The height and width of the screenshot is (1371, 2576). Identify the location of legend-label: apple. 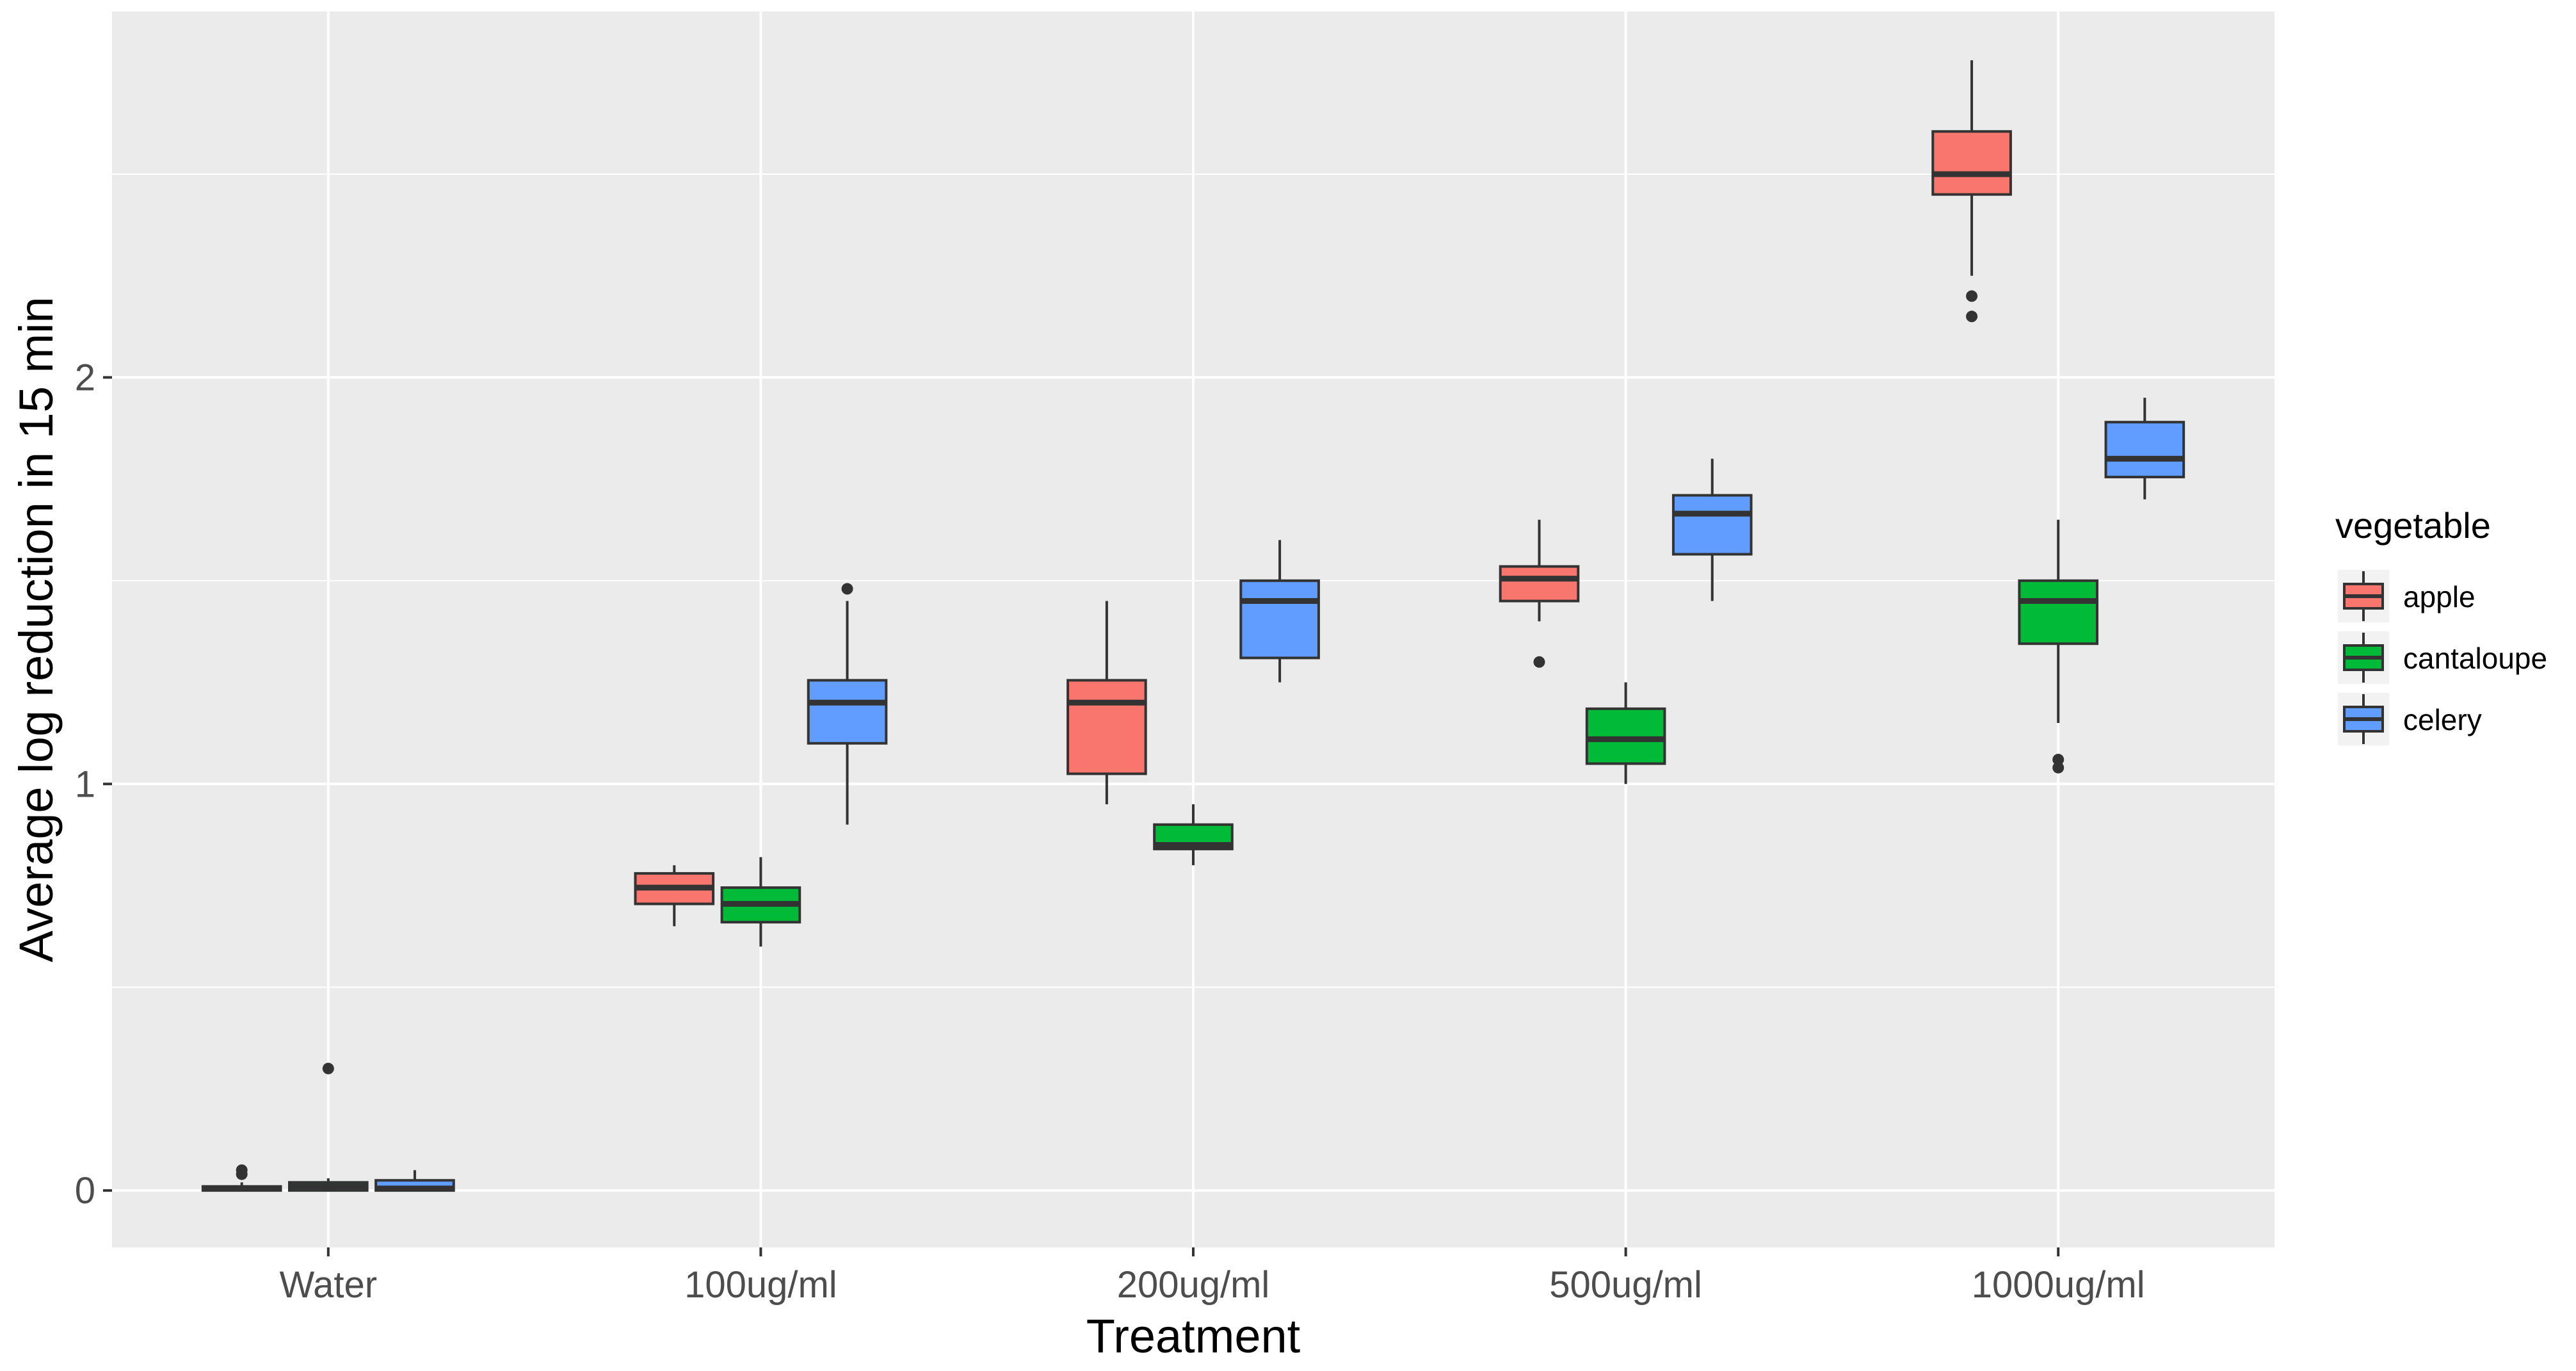
(2439, 596).